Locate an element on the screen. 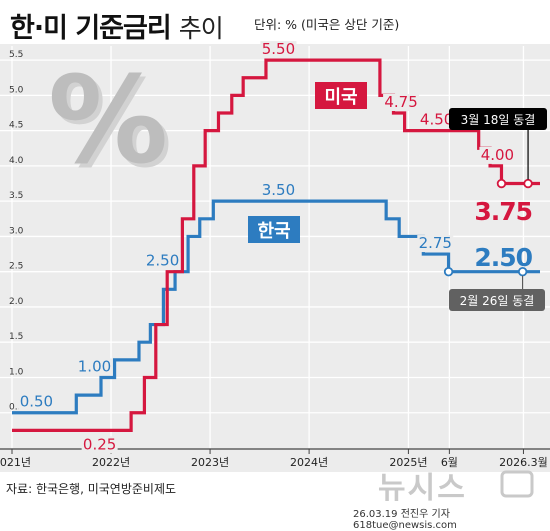 This screenshot has height=531, width=550. callout-note-us: 3월 18일 동결 is located at coordinates (498, 120).